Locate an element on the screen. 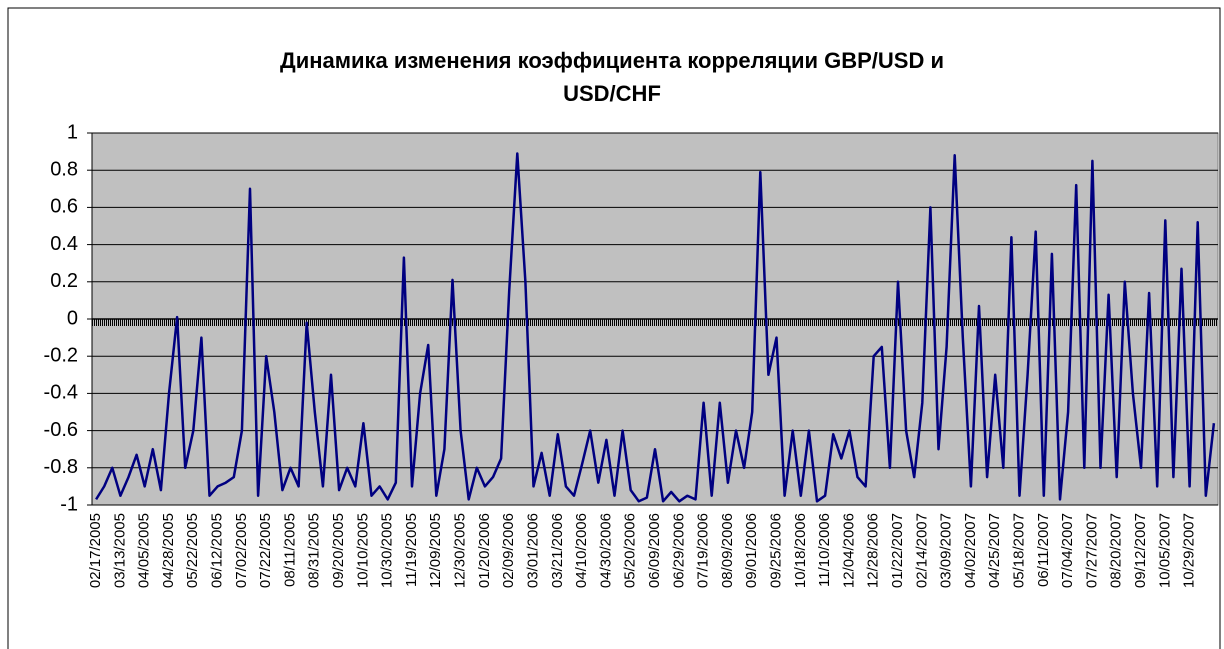 The width and height of the screenshot is (1224, 649). x-tick-label: 09/25/2006 is located at coordinates (775, 550).